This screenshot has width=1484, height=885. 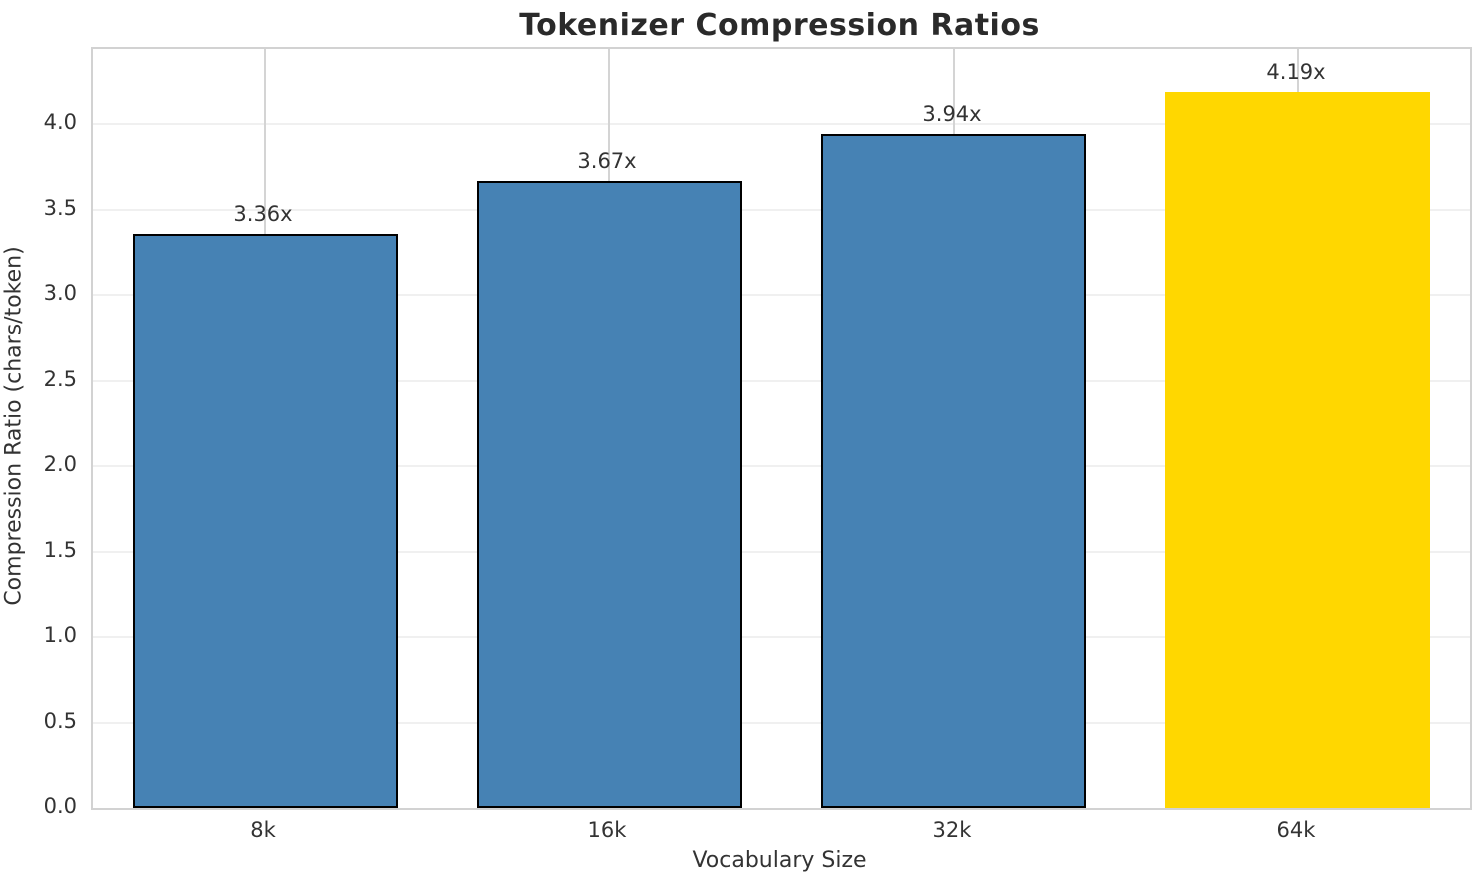 I want to click on bar-16k, so click(x=609, y=494).